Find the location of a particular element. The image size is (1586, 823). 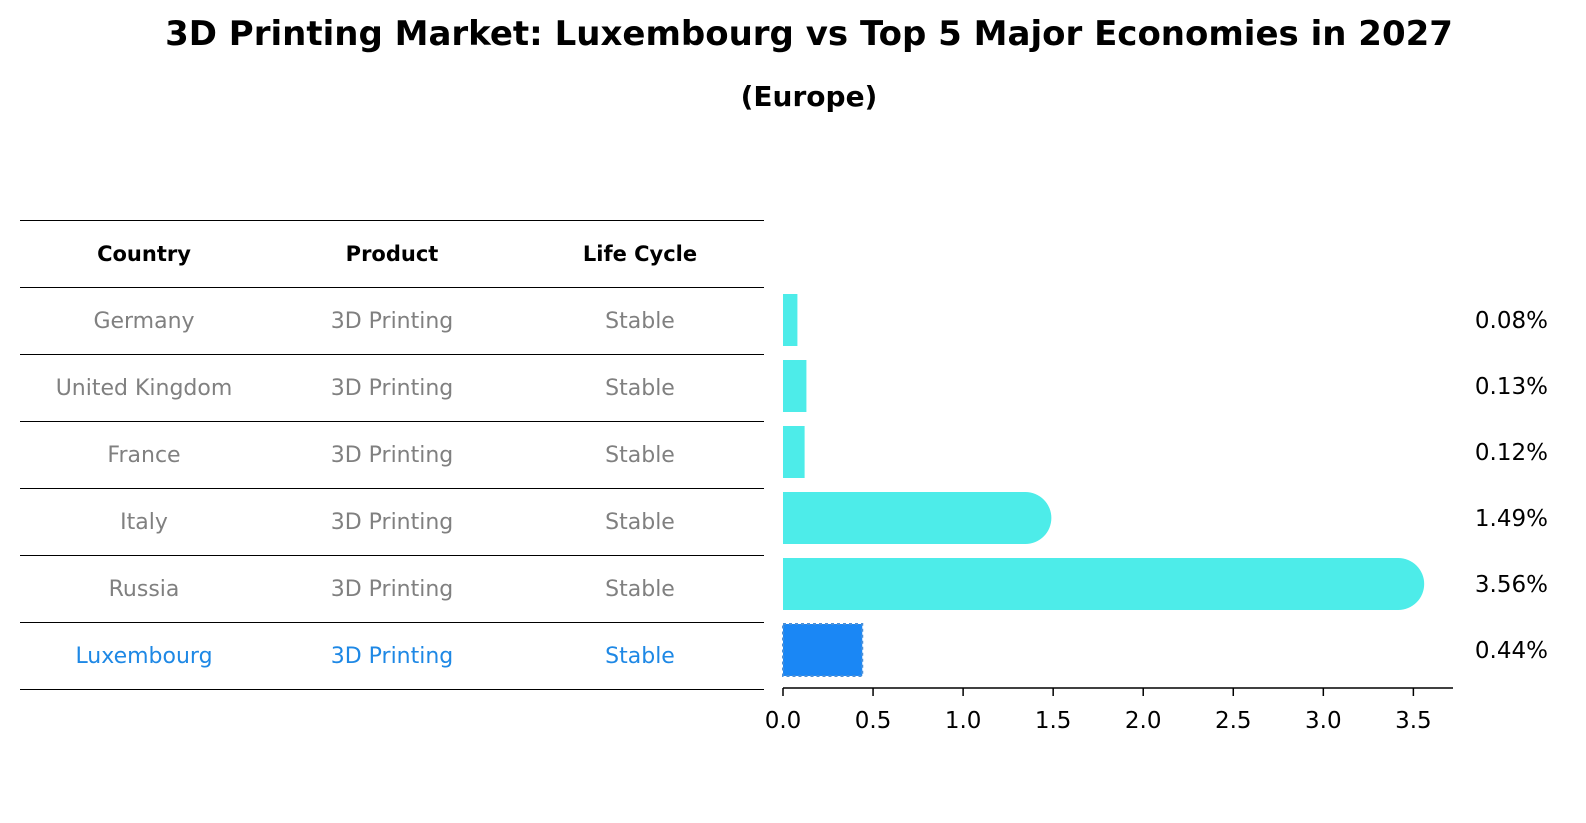

table-header-row: Country Product Life Cycle is located at coordinates (392, 253).